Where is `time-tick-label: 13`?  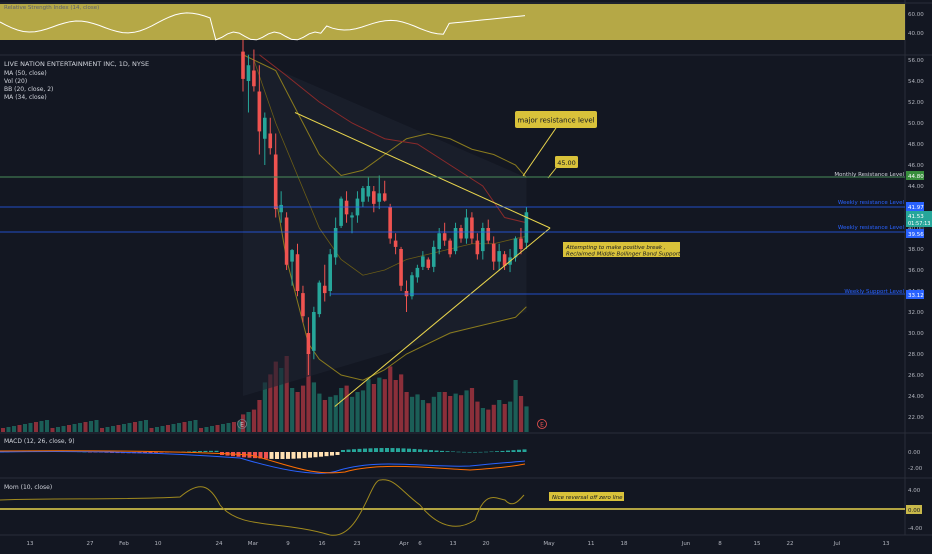
time-tick-label: 13 is located at coordinates (453, 544).